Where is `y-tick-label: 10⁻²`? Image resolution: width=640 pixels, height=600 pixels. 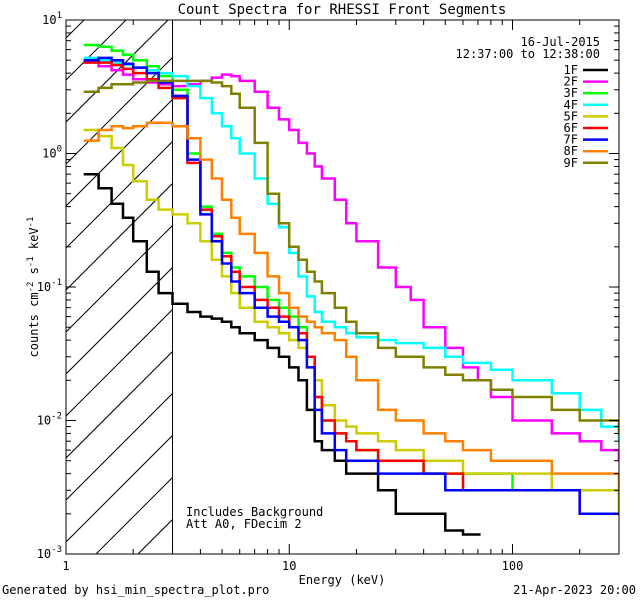 y-tick-label: 10⁻² is located at coordinates (49, 420).